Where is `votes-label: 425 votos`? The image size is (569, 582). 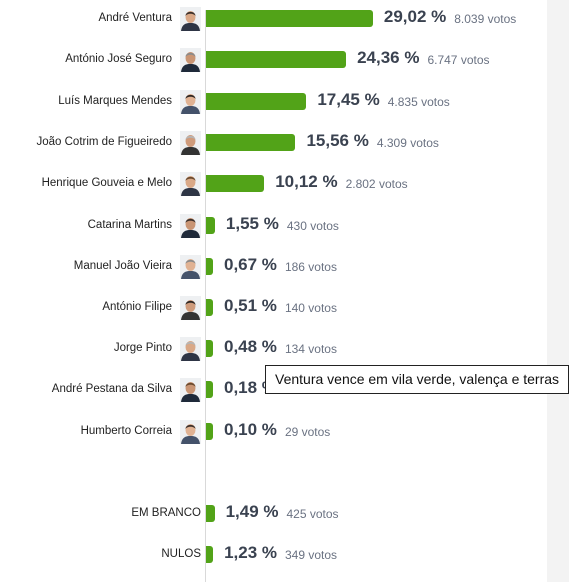 votes-label: 425 votos is located at coordinates (312, 514).